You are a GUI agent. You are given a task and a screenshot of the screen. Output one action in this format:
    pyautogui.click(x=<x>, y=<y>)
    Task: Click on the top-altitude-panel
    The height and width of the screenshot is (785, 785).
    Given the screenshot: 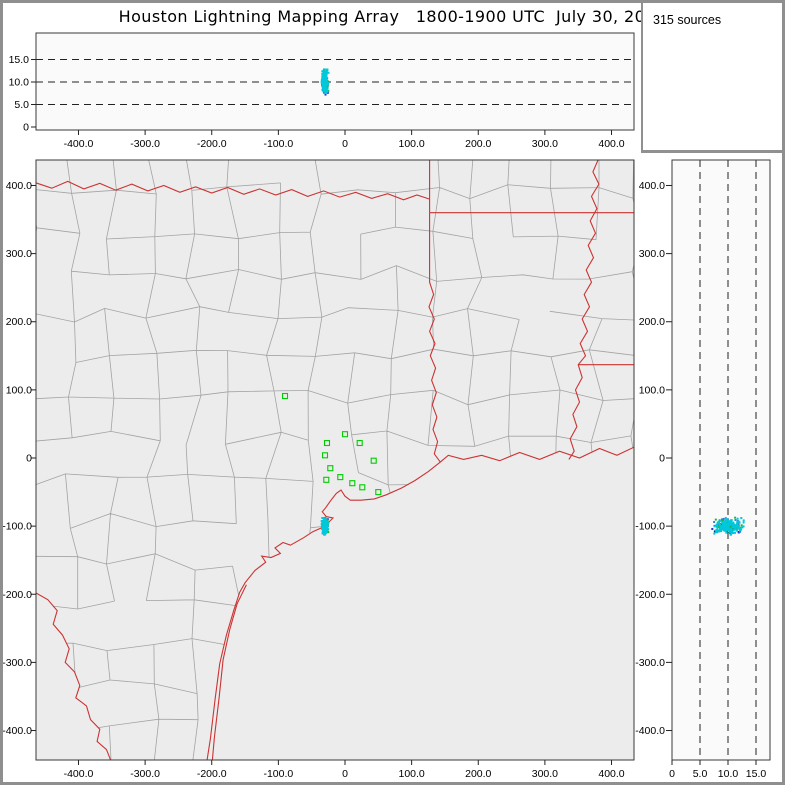 What is the action you would take?
    pyautogui.click(x=335, y=81)
    